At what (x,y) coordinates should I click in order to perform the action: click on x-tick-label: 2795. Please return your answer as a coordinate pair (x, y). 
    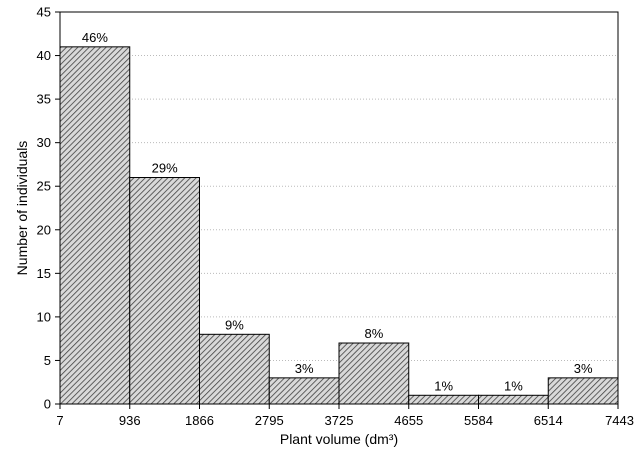
    Looking at the image, I should click on (269, 420).